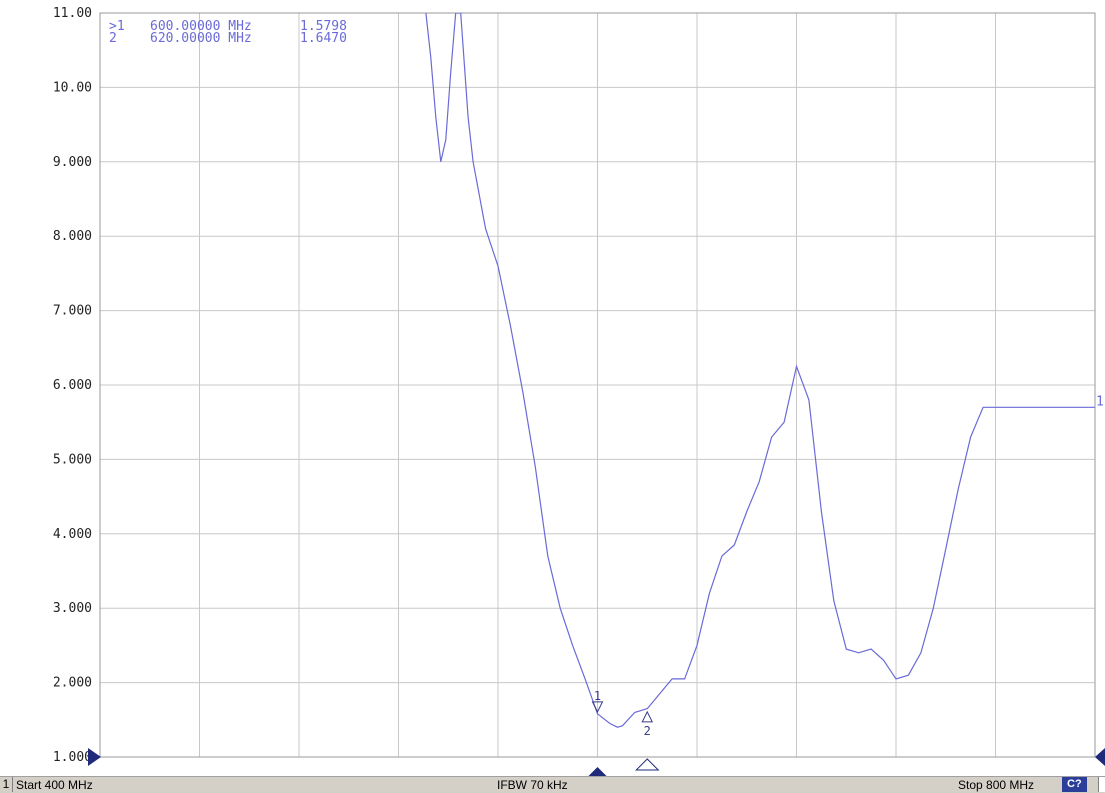  What do you see at coordinates (622, 713) in the screenshot?
I see `marker-group: 12` at bounding box center [622, 713].